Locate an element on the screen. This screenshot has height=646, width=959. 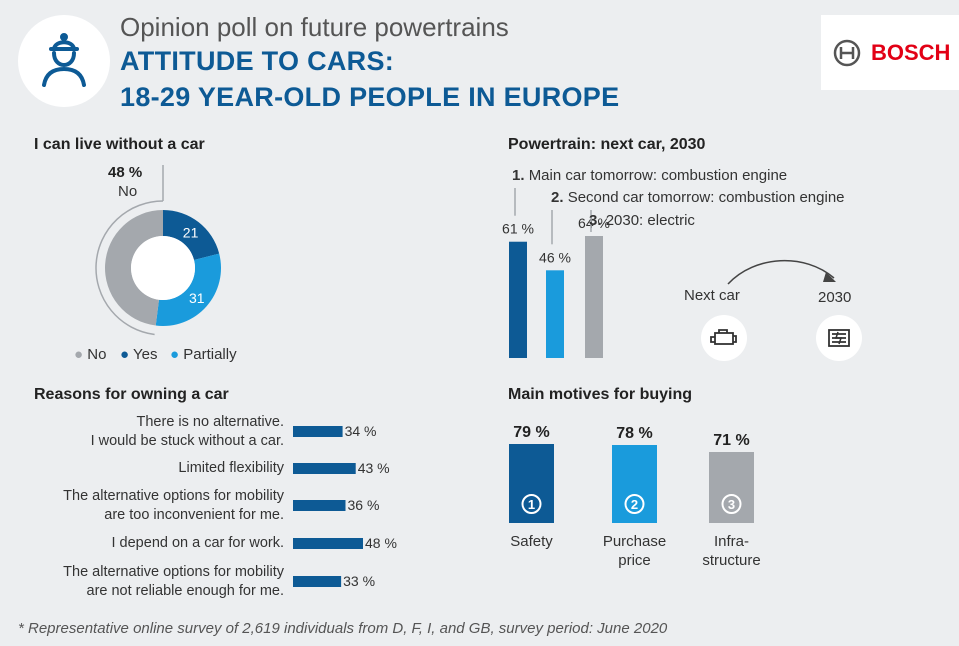
powertrain-bar-label-2: 46 % is located at coordinates (555, 257).